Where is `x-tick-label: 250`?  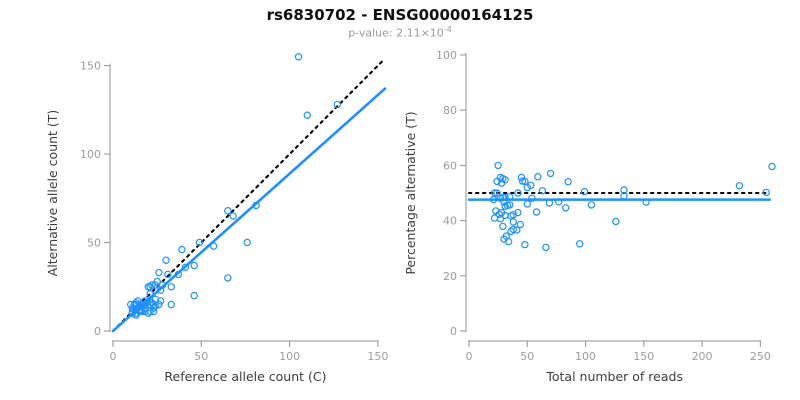 x-tick-label: 250 is located at coordinates (760, 356).